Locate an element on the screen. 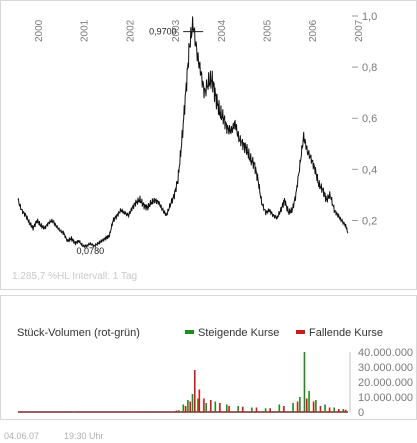 The image size is (417, 443). volume-title: Stück-Volumen (rot-grün) is located at coordinates (78, 333).